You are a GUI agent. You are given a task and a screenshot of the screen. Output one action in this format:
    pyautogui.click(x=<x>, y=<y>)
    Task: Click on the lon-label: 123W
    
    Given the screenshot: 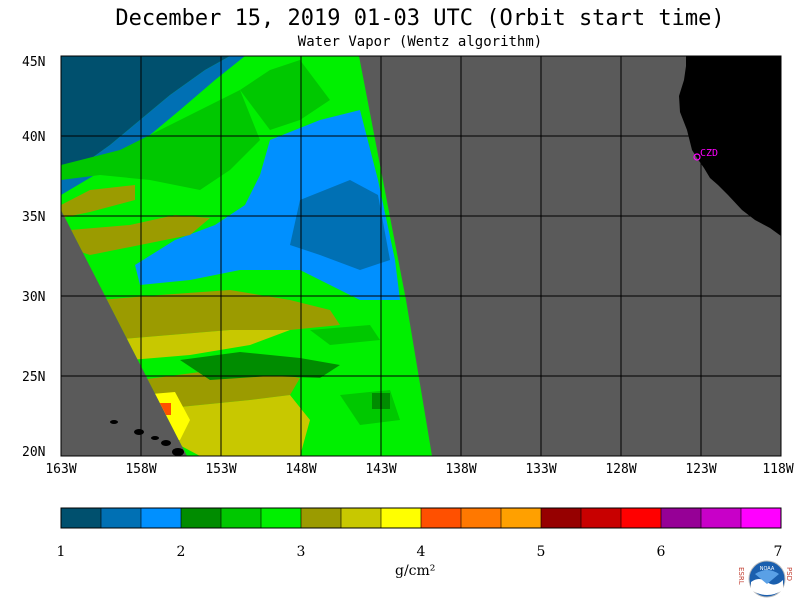 What is the action you would take?
    pyautogui.click(x=700, y=469)
    